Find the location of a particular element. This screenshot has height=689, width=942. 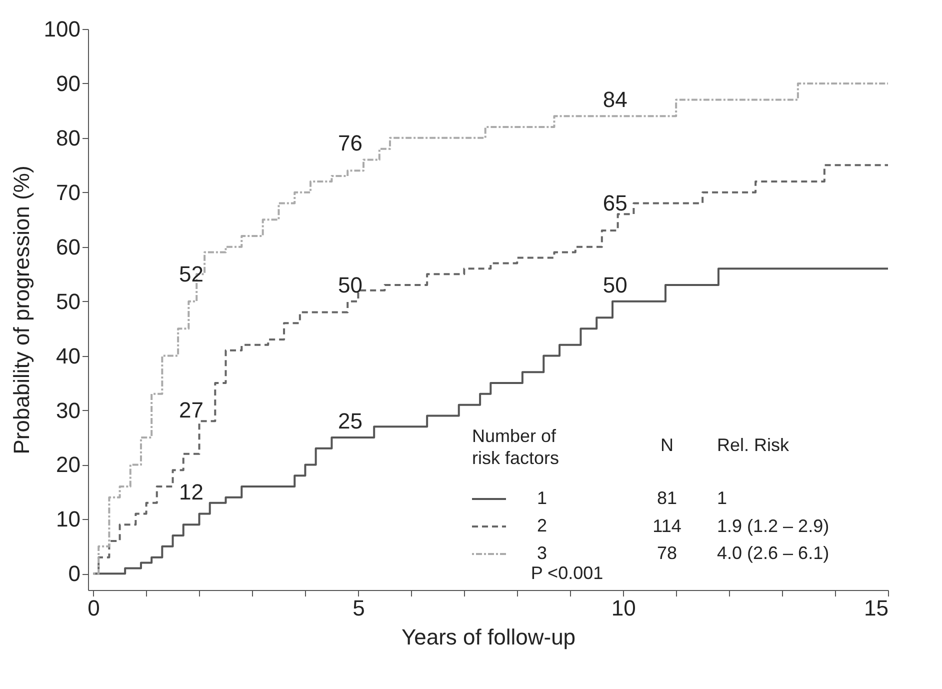

y-tick-label: 40 is located at coordinates (68, 355).